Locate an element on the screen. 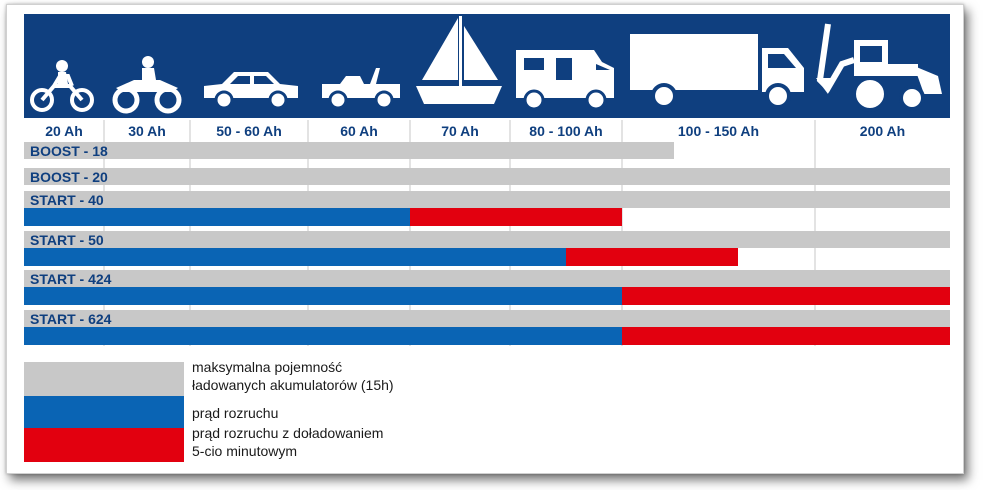 The height and width of the screenshot is (490, 988). legend-text-line: prąd rozruchu is located at coordinates (235, 413).